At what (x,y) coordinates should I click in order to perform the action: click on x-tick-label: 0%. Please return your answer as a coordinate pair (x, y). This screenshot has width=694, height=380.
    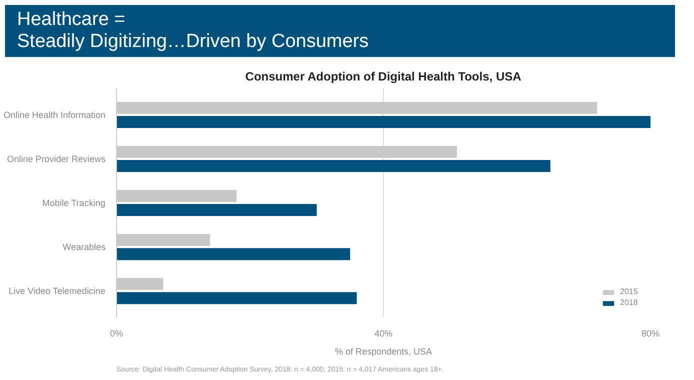
    Looking at the image, I should click on (117, 333).